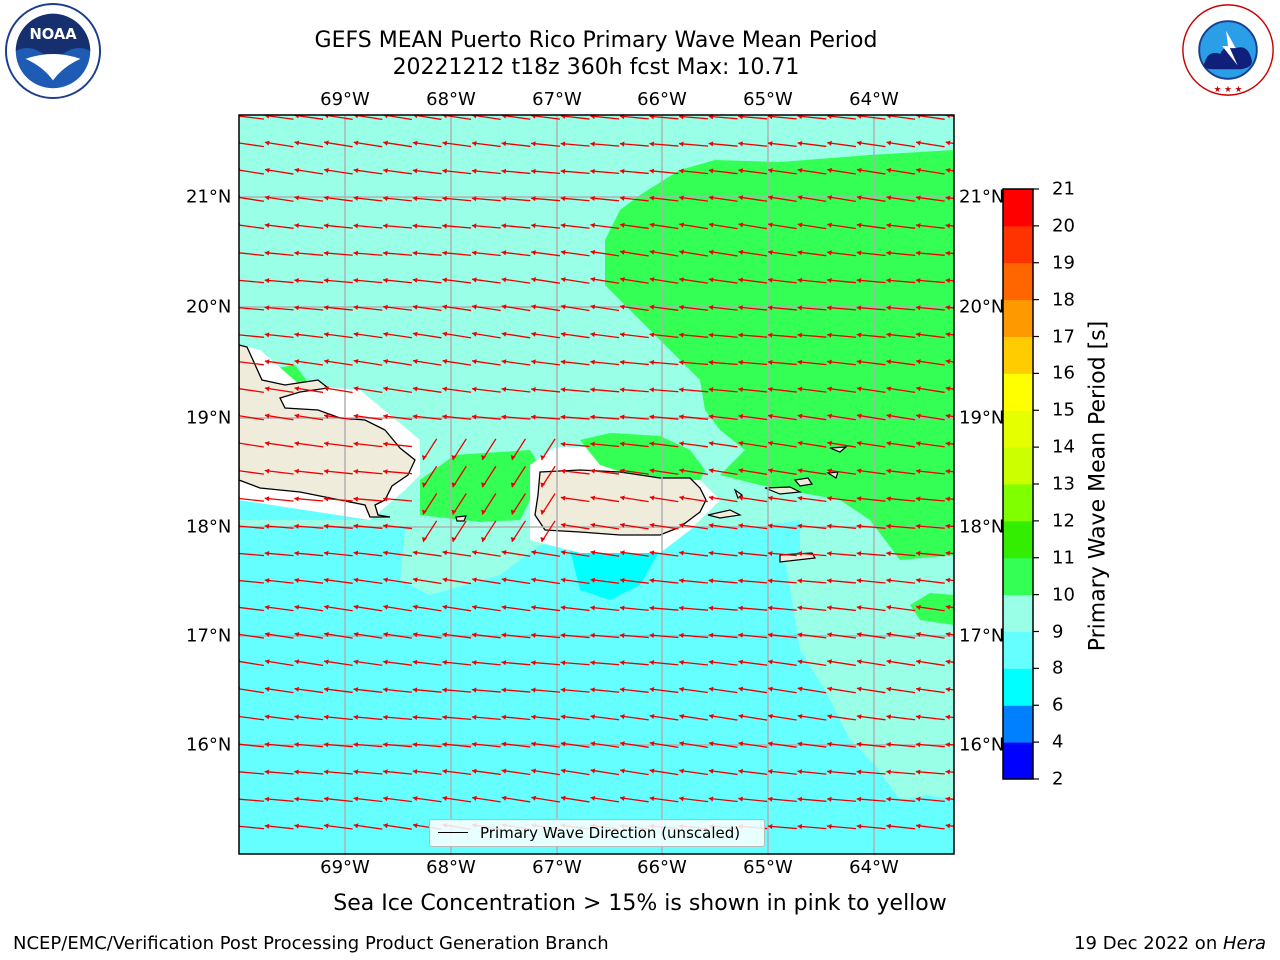  Describe the element at coordinates (1058, 705) in the screenshot. I see `colorbar-tick-label: 6` at that location.